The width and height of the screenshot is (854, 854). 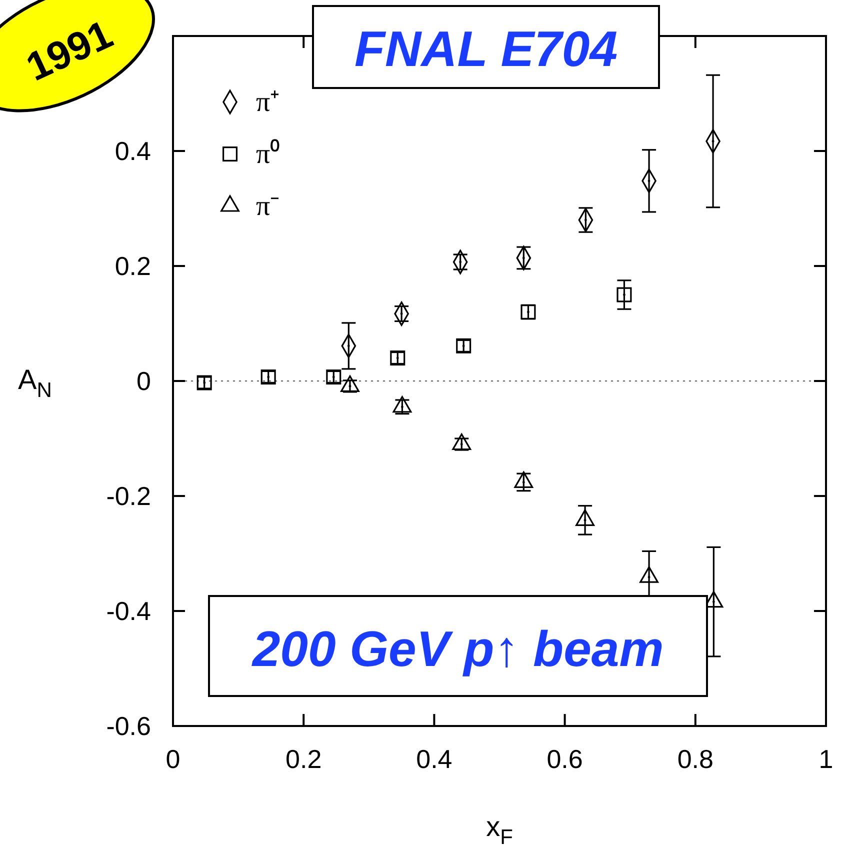 What do you see at coordinates (128, 496) in the screenshot?
I see `y-tick-label: -0.2` at bounding box center [128, 496].